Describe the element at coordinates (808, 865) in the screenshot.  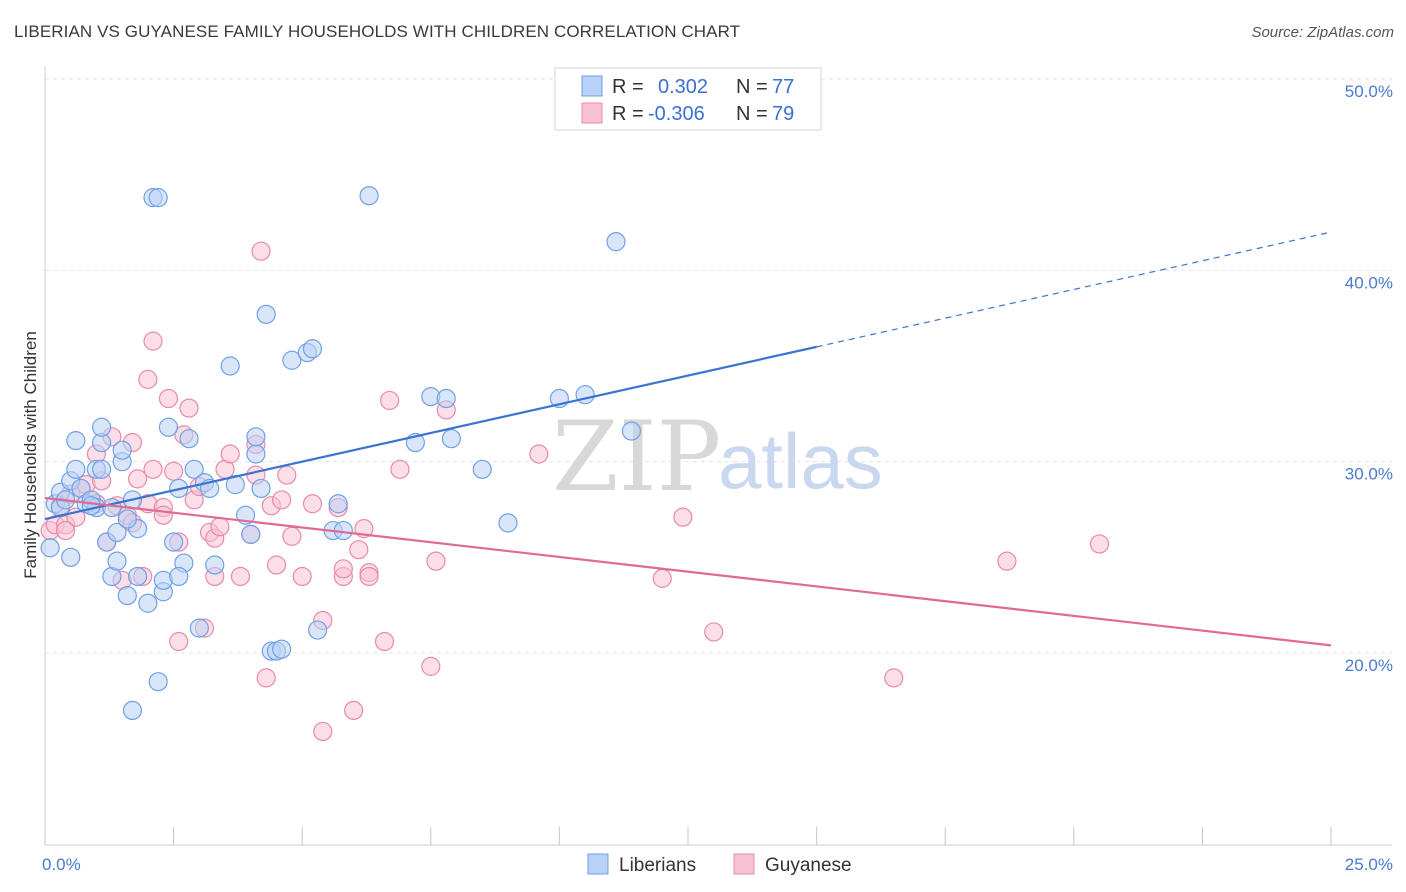
I see `bottom-legend-guyanese: Guyanese` at that location.